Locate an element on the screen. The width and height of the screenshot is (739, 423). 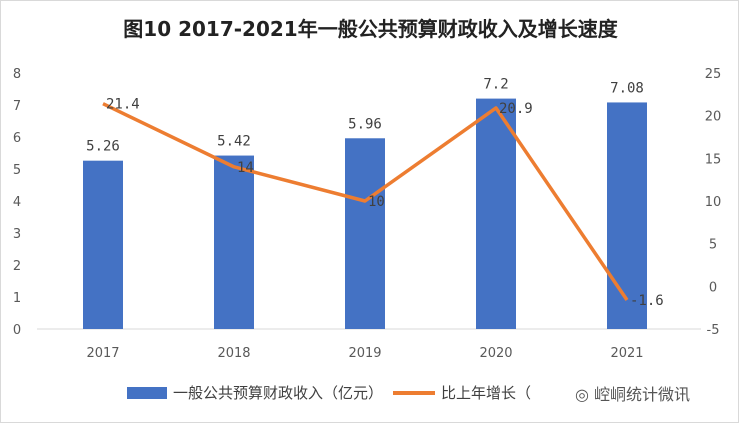
y-right-tick: 20 is located at coordinates (713, 117).